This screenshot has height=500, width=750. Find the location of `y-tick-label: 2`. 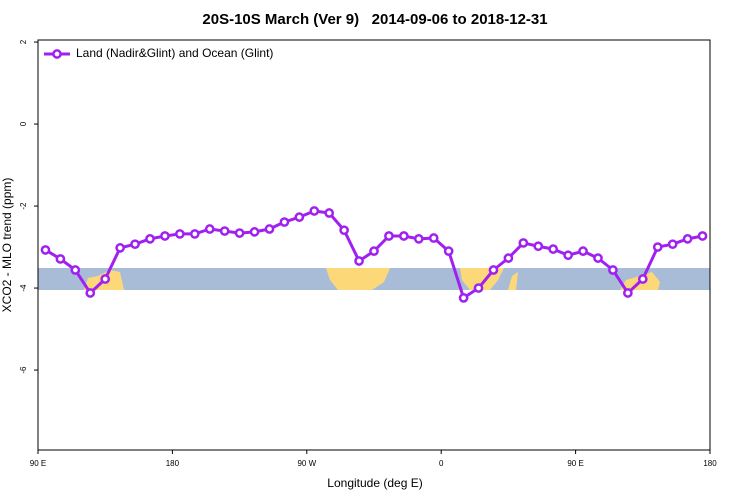

y-tick-label: 2 is located at coordinates (23, 41).